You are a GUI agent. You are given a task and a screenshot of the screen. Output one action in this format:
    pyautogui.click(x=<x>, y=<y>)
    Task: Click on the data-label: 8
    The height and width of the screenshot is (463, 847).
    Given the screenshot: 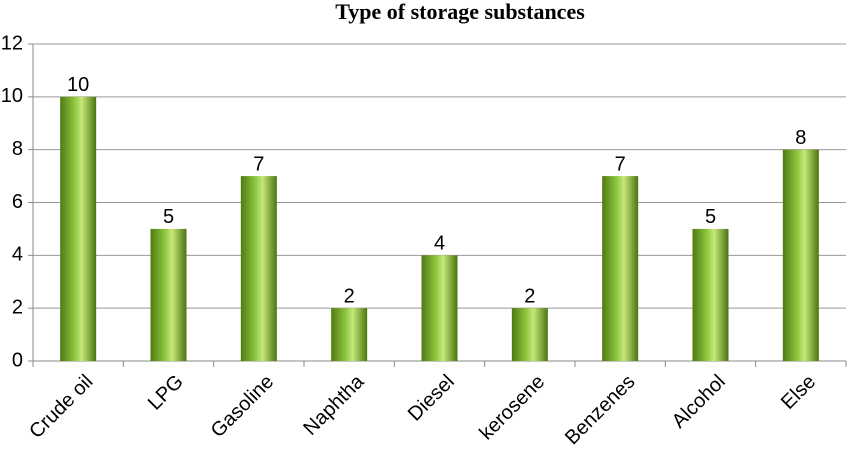 What is the action you would take?
    pyautogui.click(x=800, y=138)
    